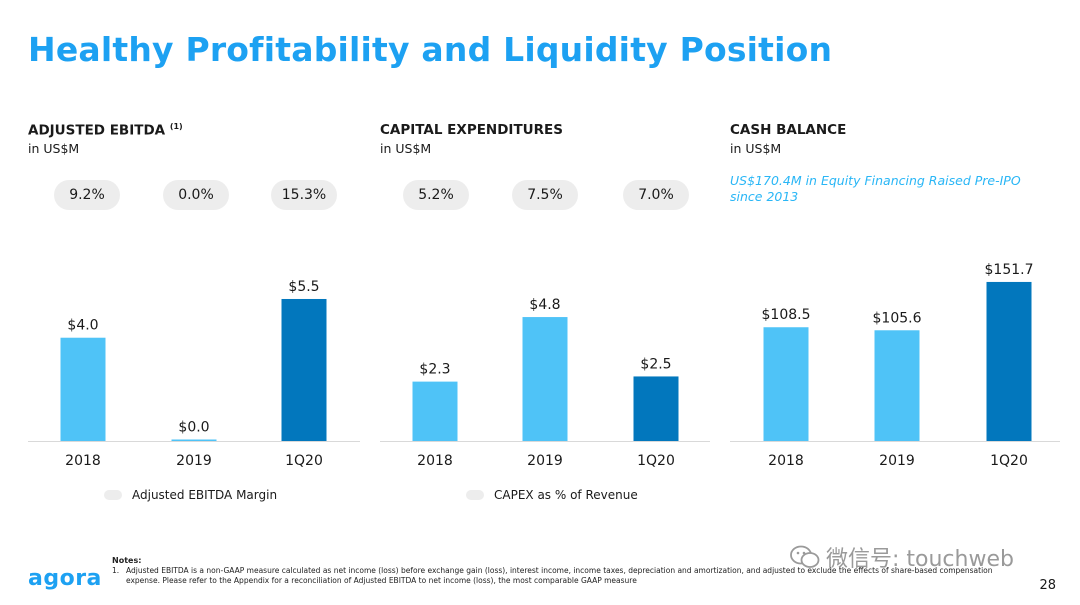 The width and height of the screenshot is (1080, 605). Describe the element at coordinates (193, 428) in the screenshot. I see `data-label: $0.0` at that location.